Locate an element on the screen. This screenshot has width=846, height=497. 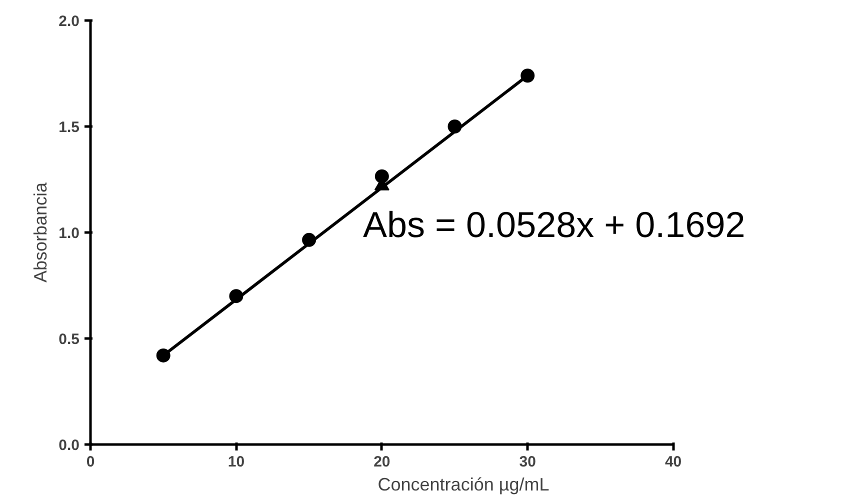
x-tick-label: 10 is located at coordinates (236, 462).